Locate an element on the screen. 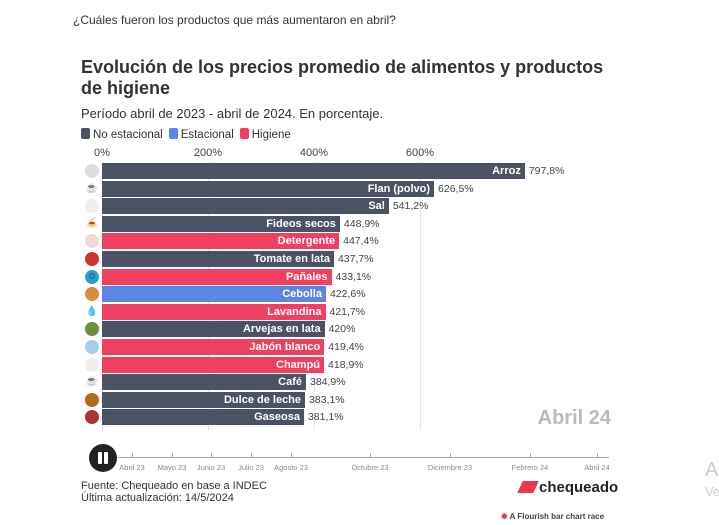 The width and height of the screenshot is (719, 525). bar-value-label: 797,8% is located at coordinates (546, 171).